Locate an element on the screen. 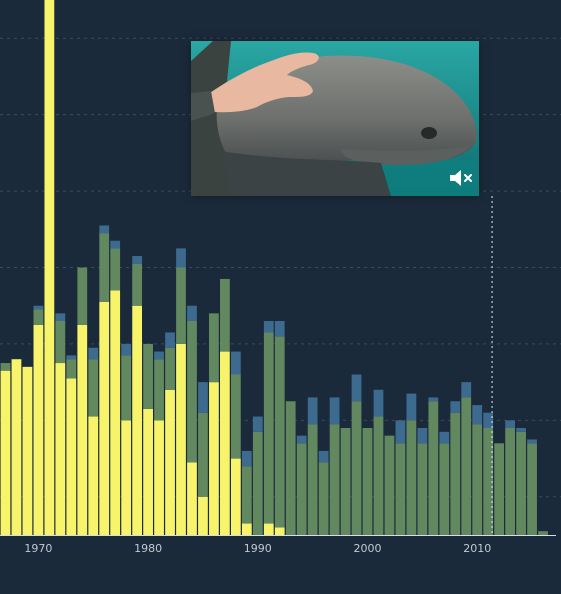 This screenshot has height=594, width=561. mute-button is located at coordinates (461, 178).